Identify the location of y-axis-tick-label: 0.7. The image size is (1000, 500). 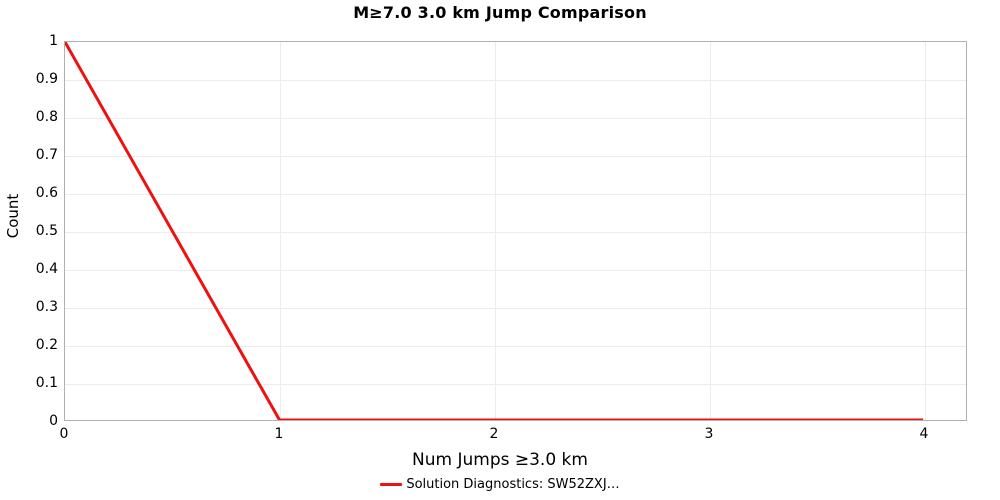
(46, 155).